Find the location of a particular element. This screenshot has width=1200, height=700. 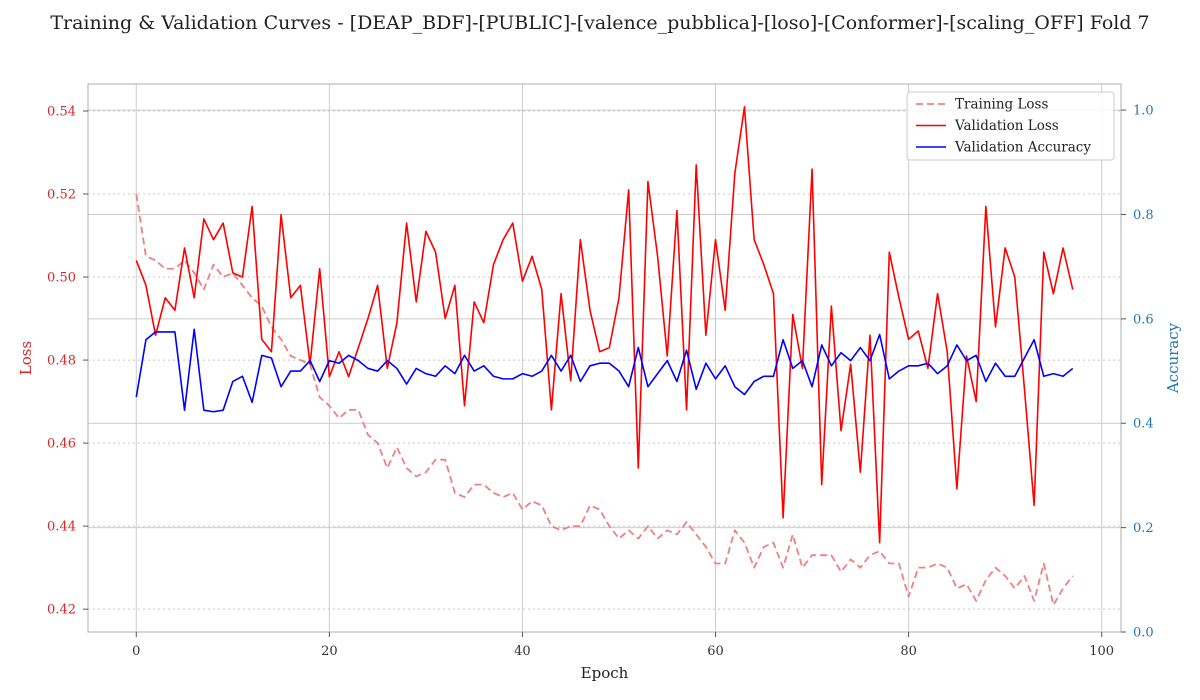

y-left-tick-label: 0.52 is located at coordinates (61, 195).